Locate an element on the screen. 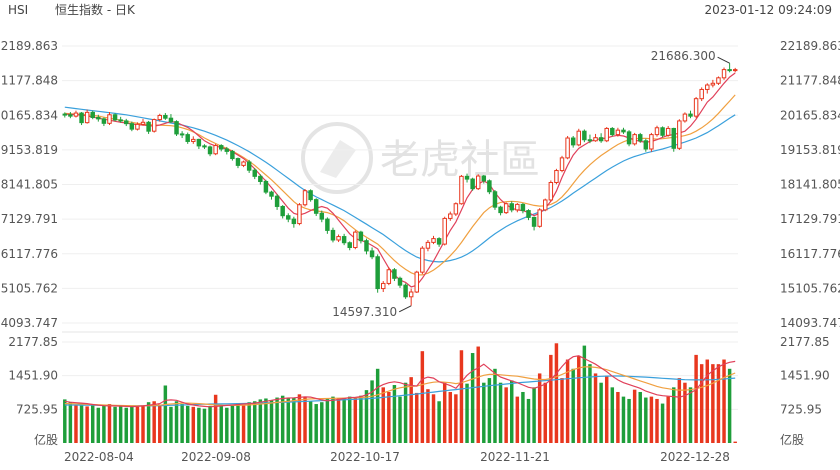 This screenshot has height=470, width=840. date-tick: 2022-11-21 is located at coordinates (515, 457).